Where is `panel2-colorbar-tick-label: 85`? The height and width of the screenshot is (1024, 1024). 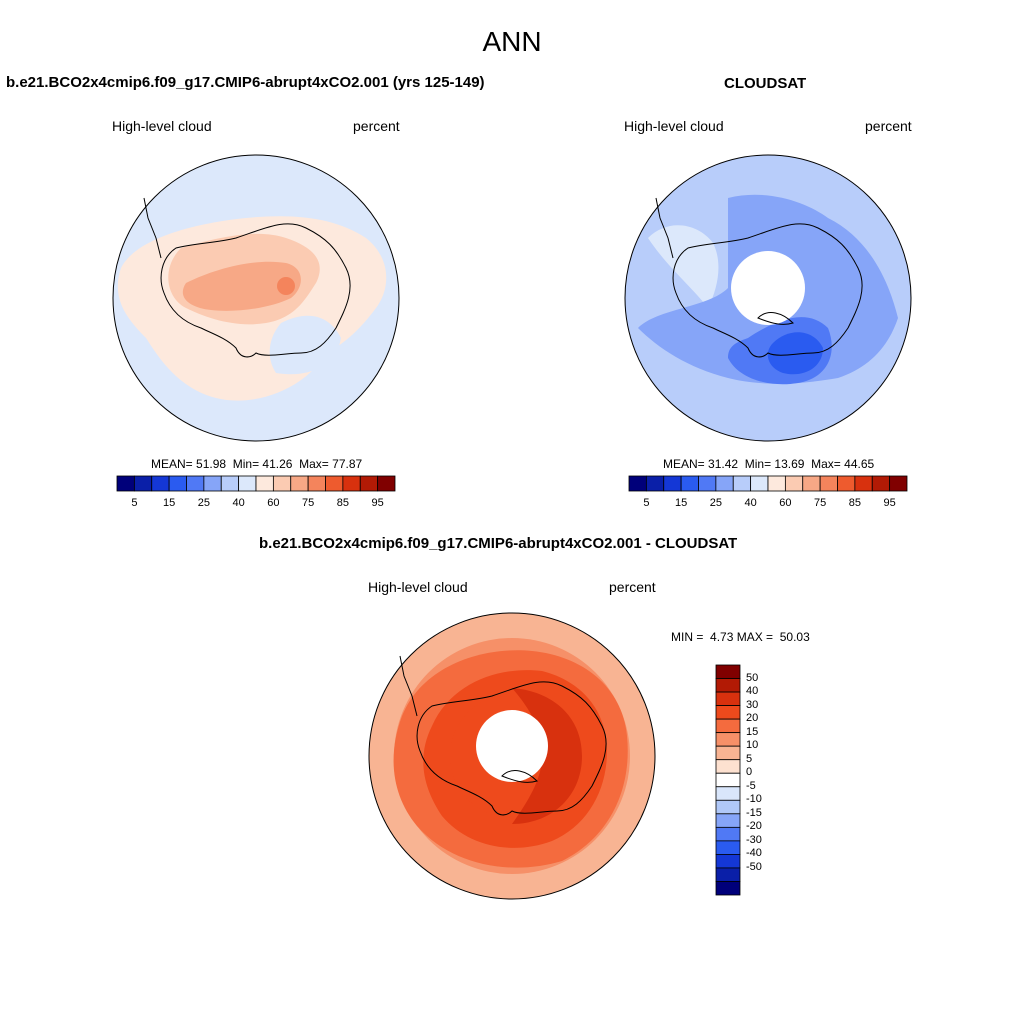
panel2-colorbar-tick-label: 85 is located at coordinates (854, 503).